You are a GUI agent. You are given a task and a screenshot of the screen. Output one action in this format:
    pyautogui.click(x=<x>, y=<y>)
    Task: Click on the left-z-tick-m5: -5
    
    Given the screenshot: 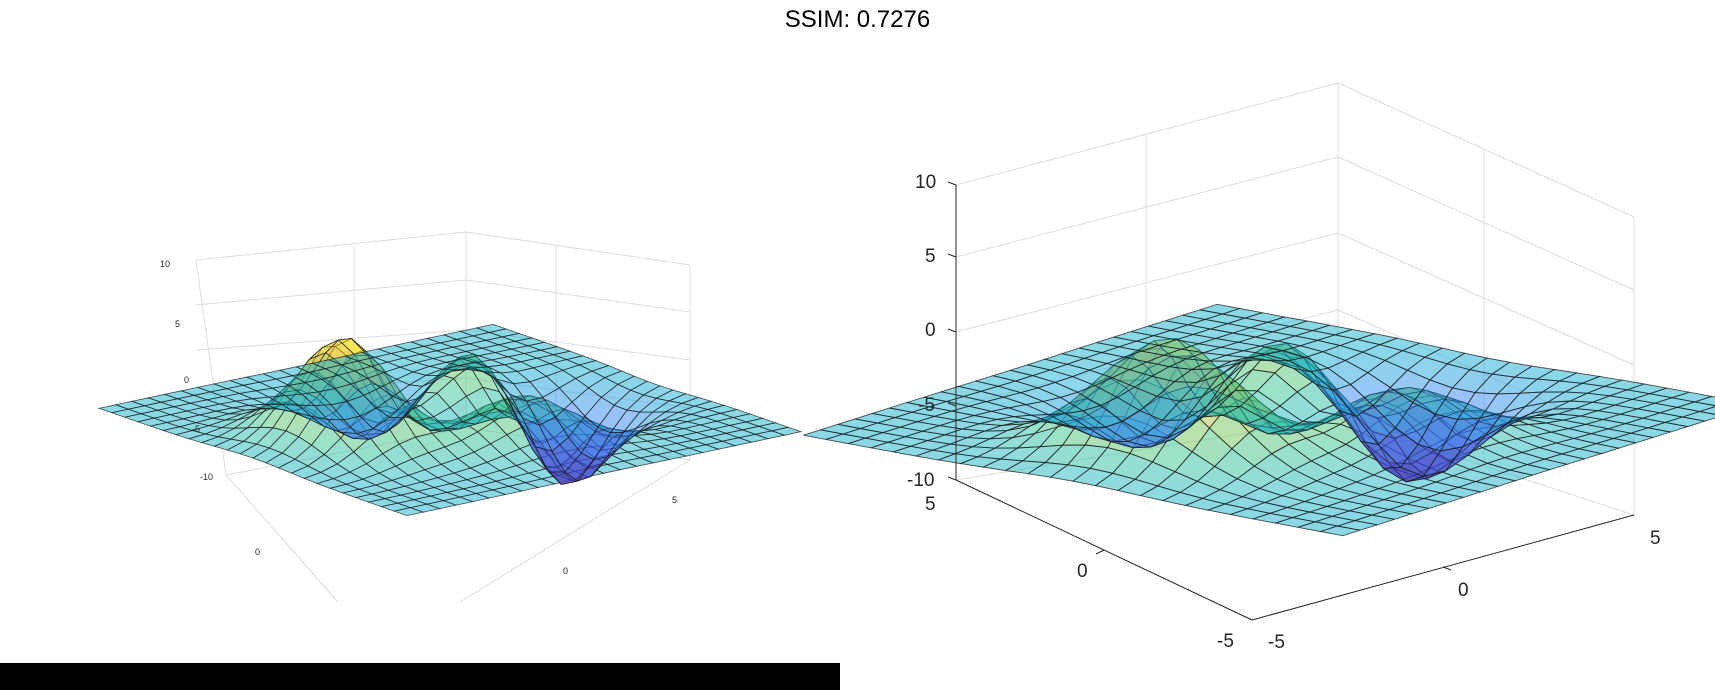 What is the action you would take?
    pyautogui.click(x=196, y=429)
    